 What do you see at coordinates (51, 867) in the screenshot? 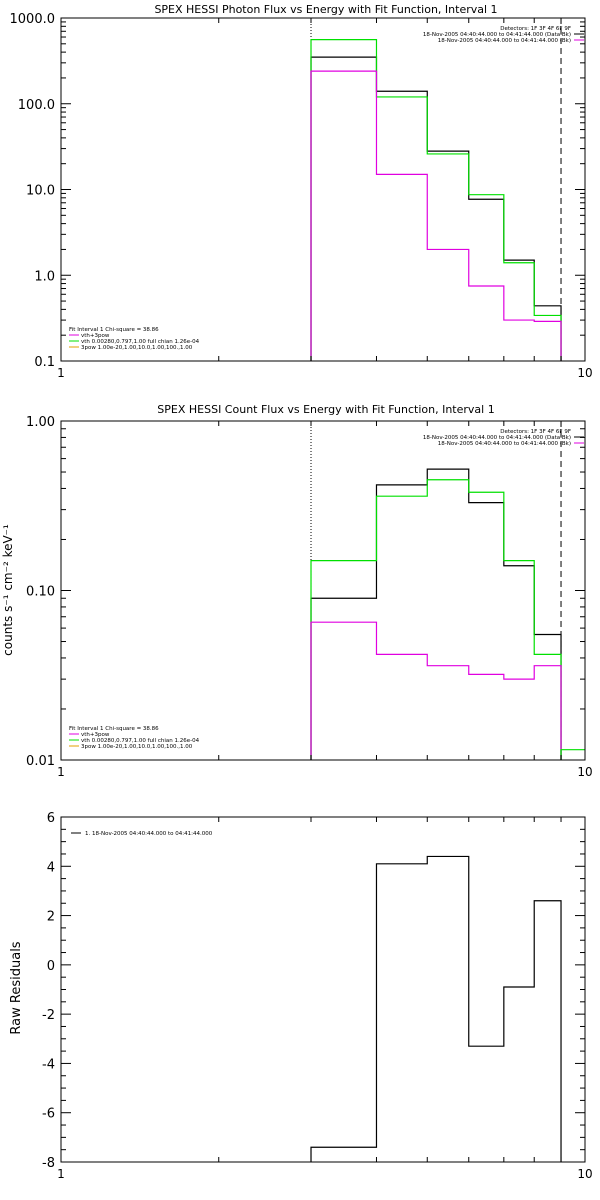
I see `y-tick-label: 4` at bounding box center [51, 867].